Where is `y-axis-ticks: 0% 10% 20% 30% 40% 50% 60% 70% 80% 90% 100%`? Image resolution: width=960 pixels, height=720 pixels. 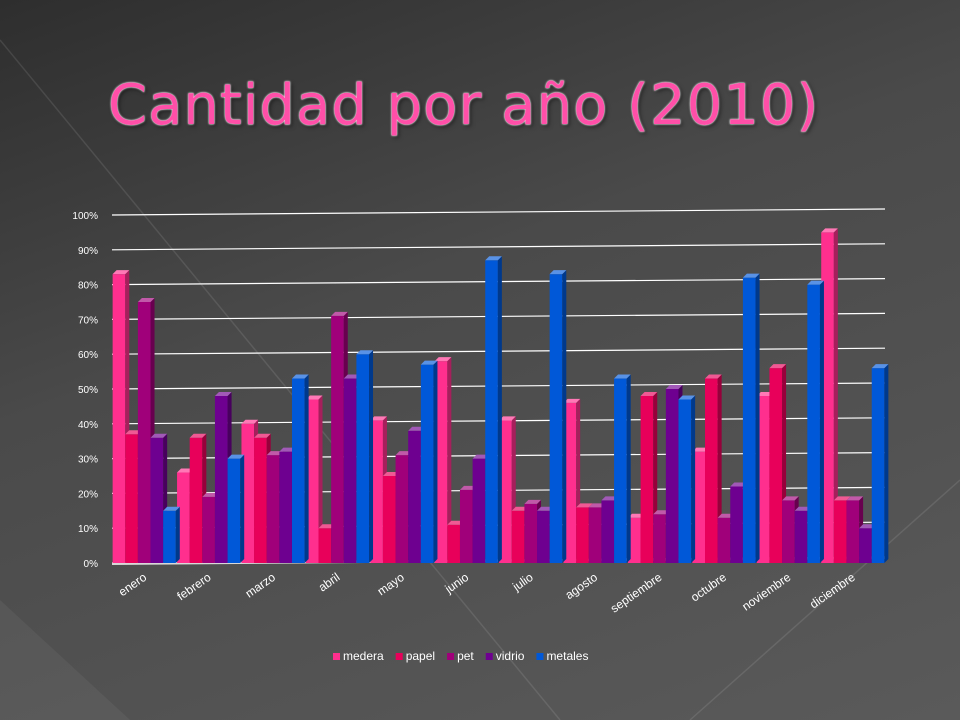 y-axis-ticks: 0% 10% 20% 30% 40% 50% 60% 70% 80% 90% 100% is located at coordinates (85, 390).